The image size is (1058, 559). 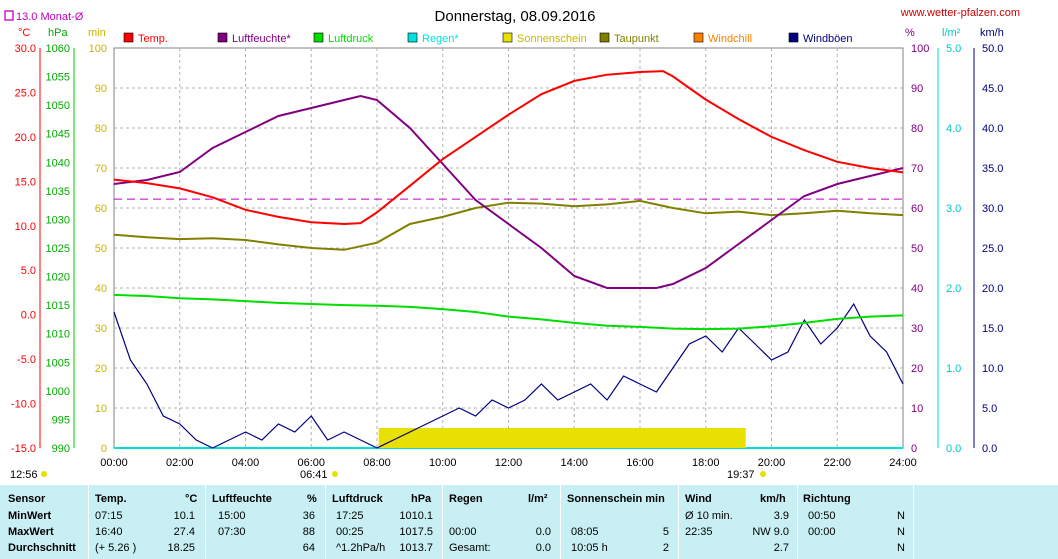 I want to click on website-label: www.wetter-pfalzen.com, so click(x=960, y=13).